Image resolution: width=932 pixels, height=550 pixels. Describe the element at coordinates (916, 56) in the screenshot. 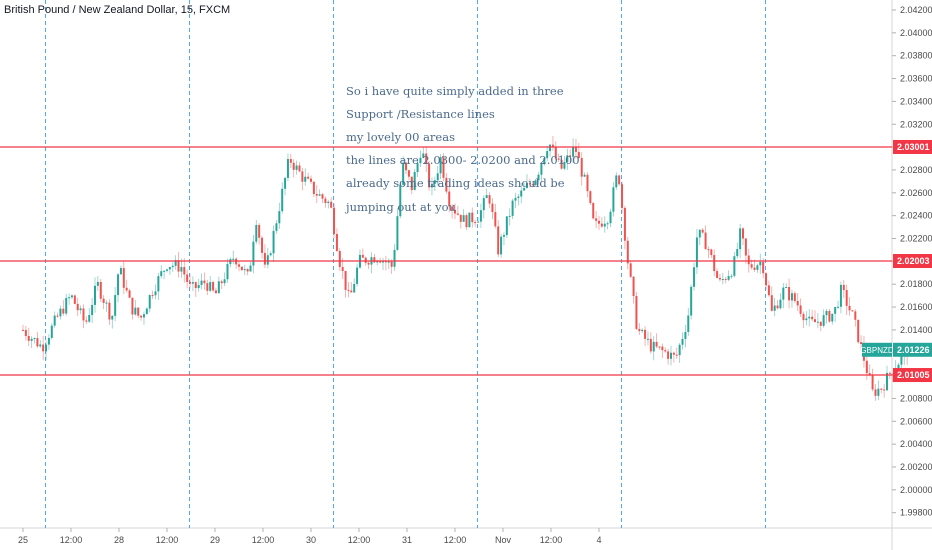

I see `y-tick-label: 2.03800` at that location.